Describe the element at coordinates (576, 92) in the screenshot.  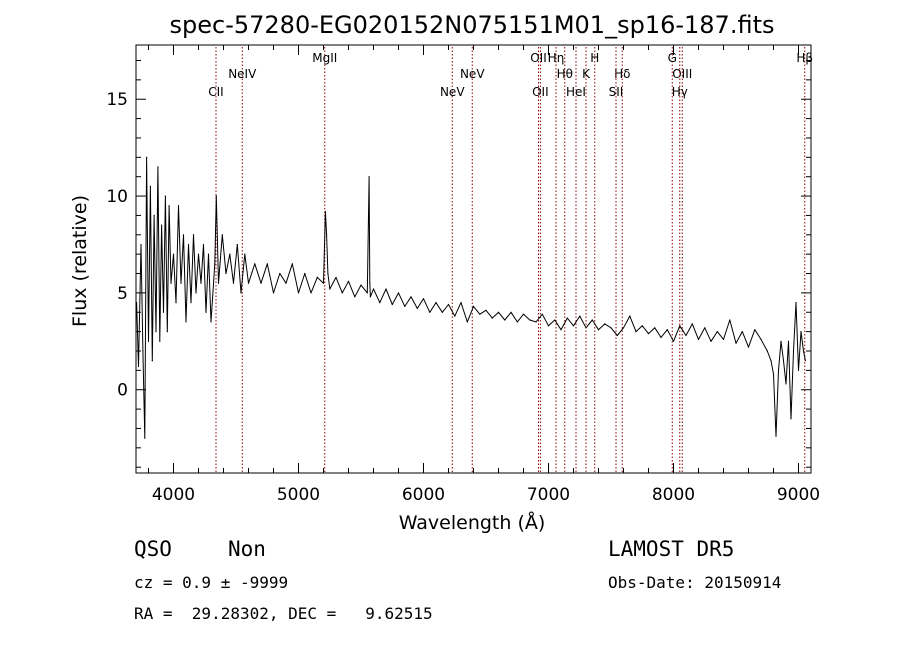
I see `marker-label-9: HeI` at that location.